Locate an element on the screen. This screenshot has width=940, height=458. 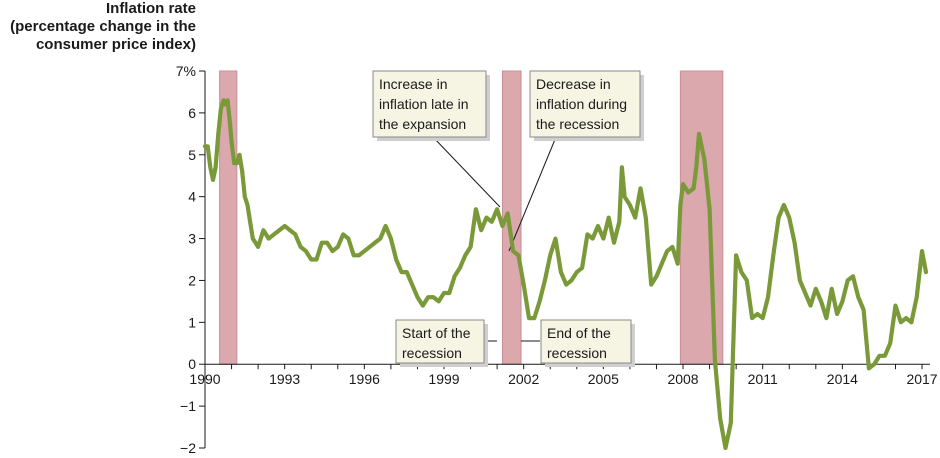
y-axis-title-line-3: consumer price index) is located at coordinates (115, 44).